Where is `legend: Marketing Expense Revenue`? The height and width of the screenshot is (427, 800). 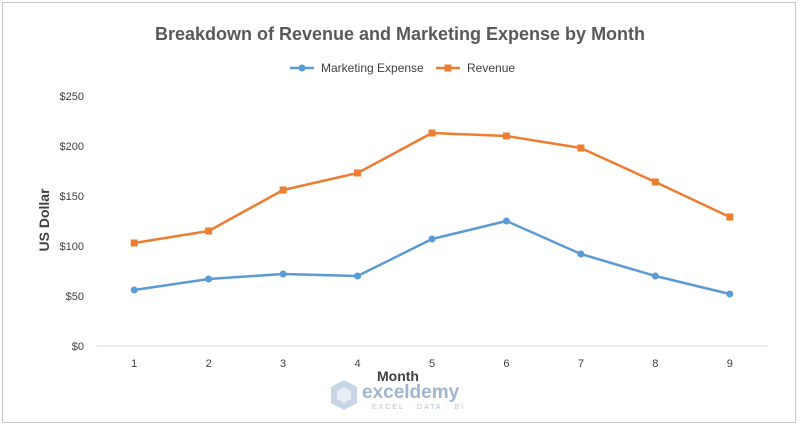
legend: Marketing Expense Revenue is located at coordinates (402, 68).